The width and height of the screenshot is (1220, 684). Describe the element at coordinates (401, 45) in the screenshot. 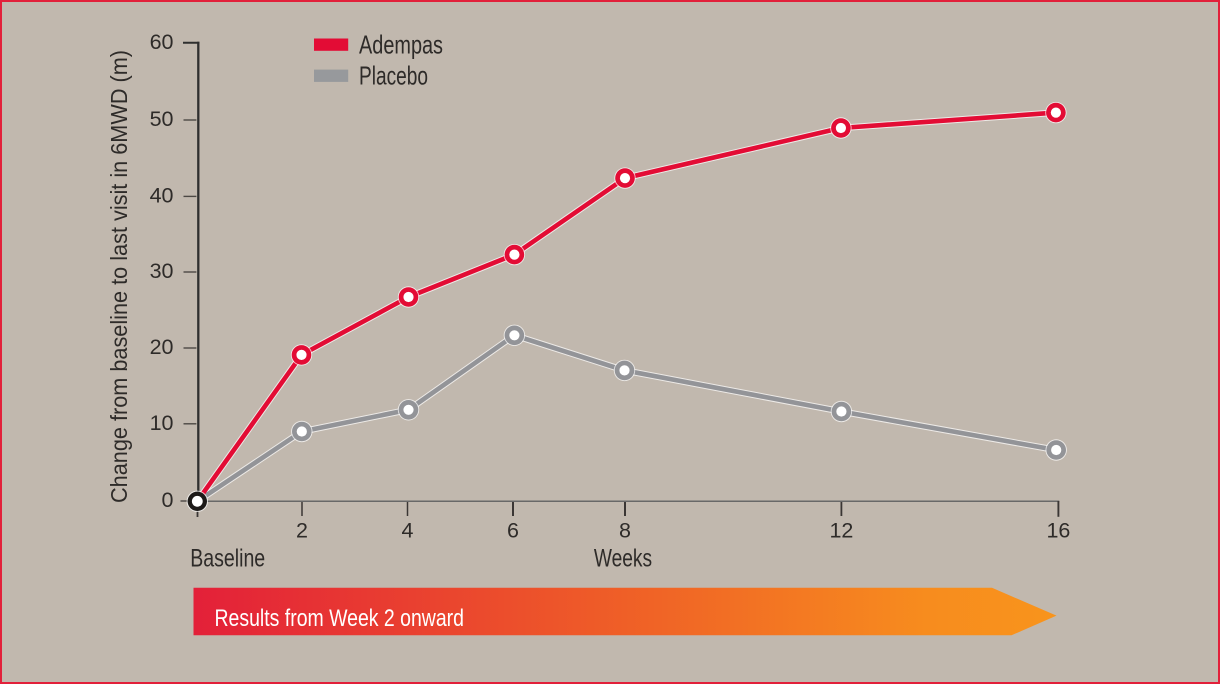

I see `svg-text: Adempas` at that location.